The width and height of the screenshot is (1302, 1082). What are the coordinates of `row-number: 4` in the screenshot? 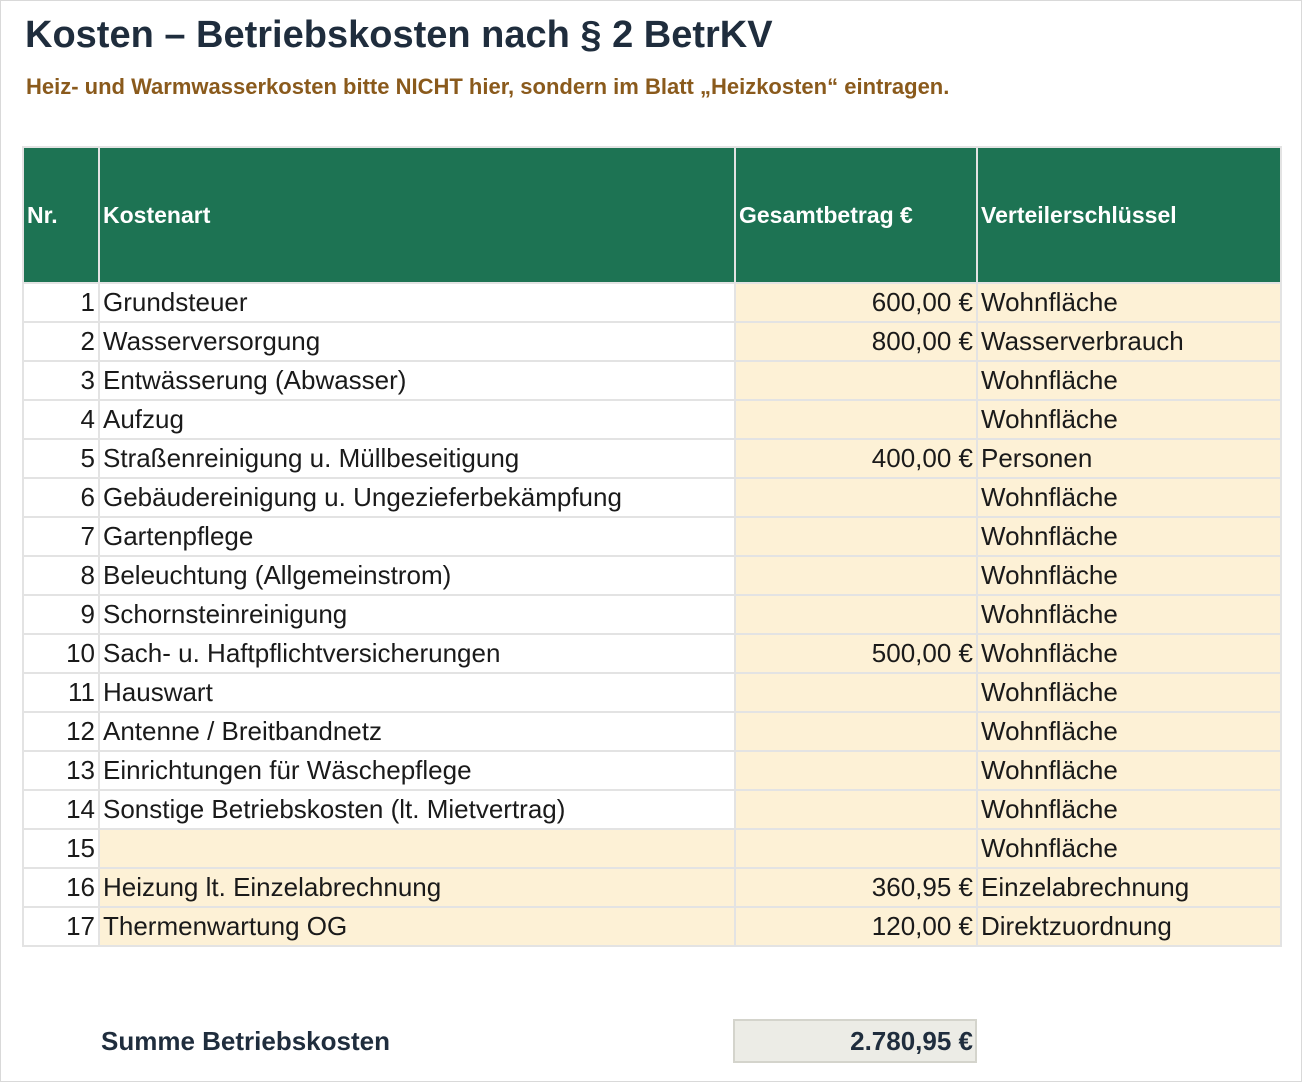 It's located at (61, 419).